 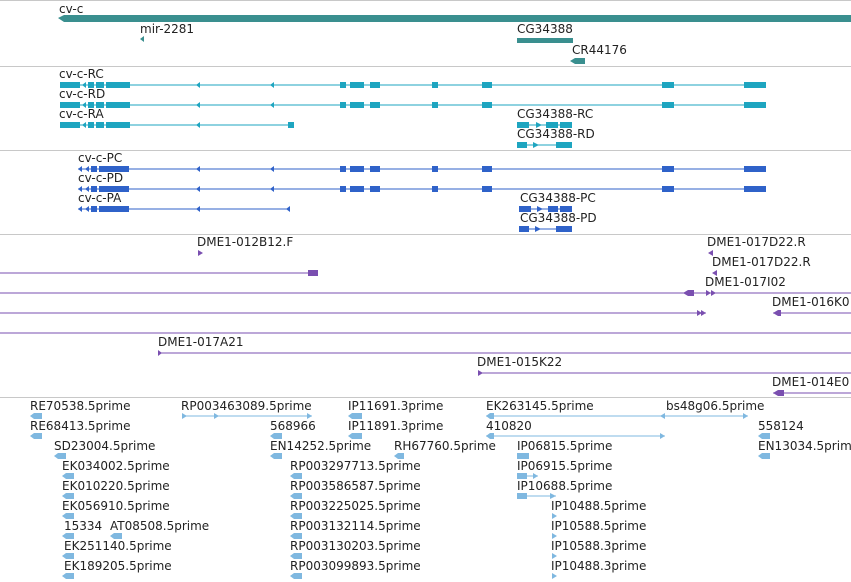 I want to click on est-IP10588.5prime-feature, so click(x=554, y=536).